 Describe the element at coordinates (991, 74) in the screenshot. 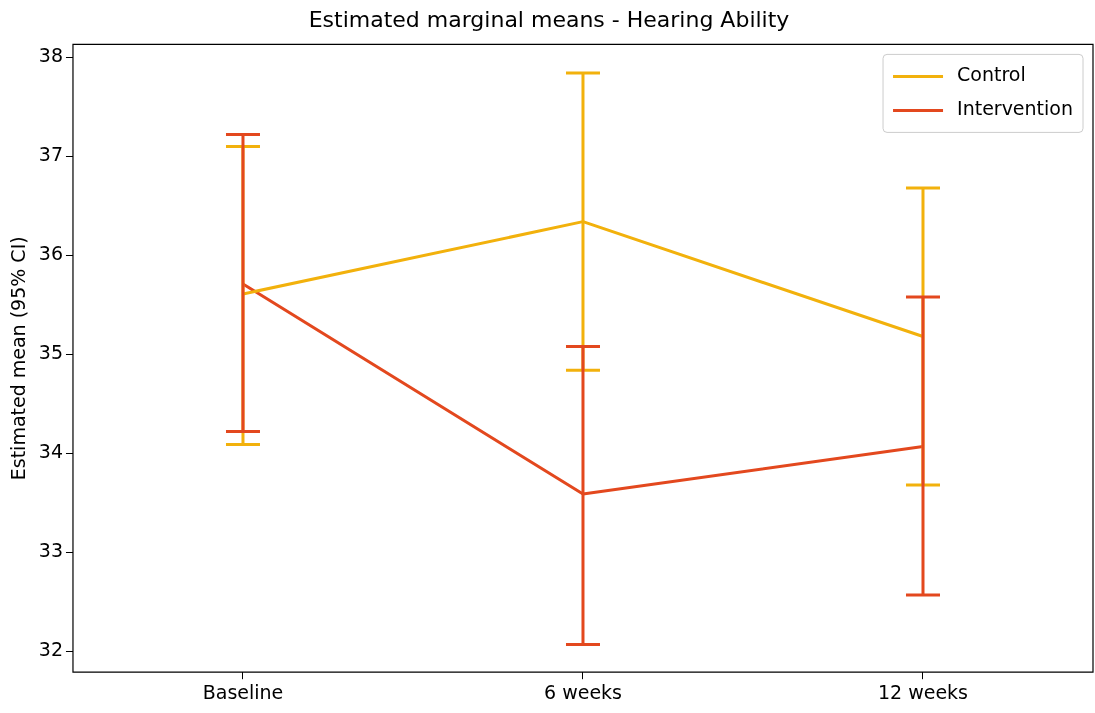

I see `legend-label: Control` at that location.